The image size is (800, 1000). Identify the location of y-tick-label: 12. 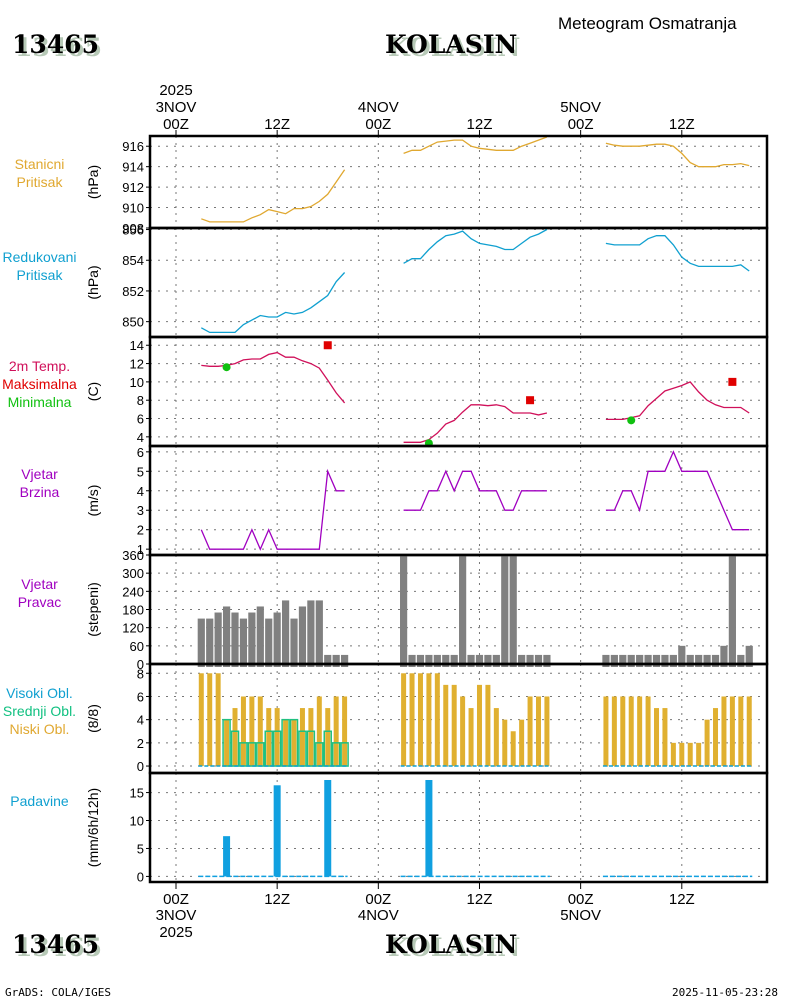
(137, 364).